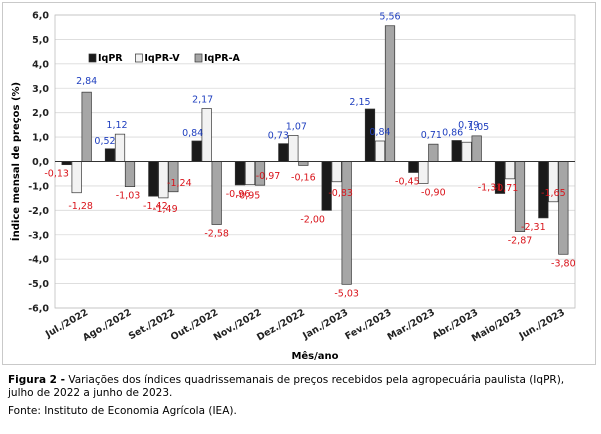 This screenshot has height=434, width=601. Describe the element at coordinates (238, 325) in the screenshot. I see `x-tick-label: Nov./2022` at that location.